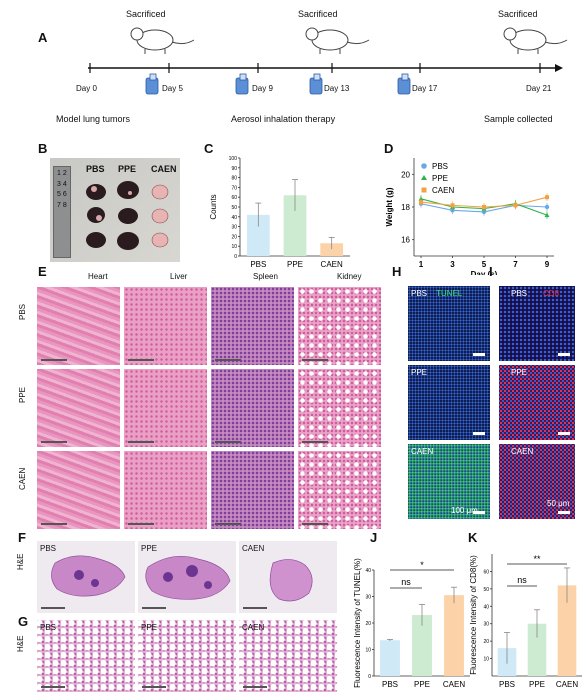 This screenshot has height=699, width=587. I want to click on day-label: Day 9, so click(262, 88).